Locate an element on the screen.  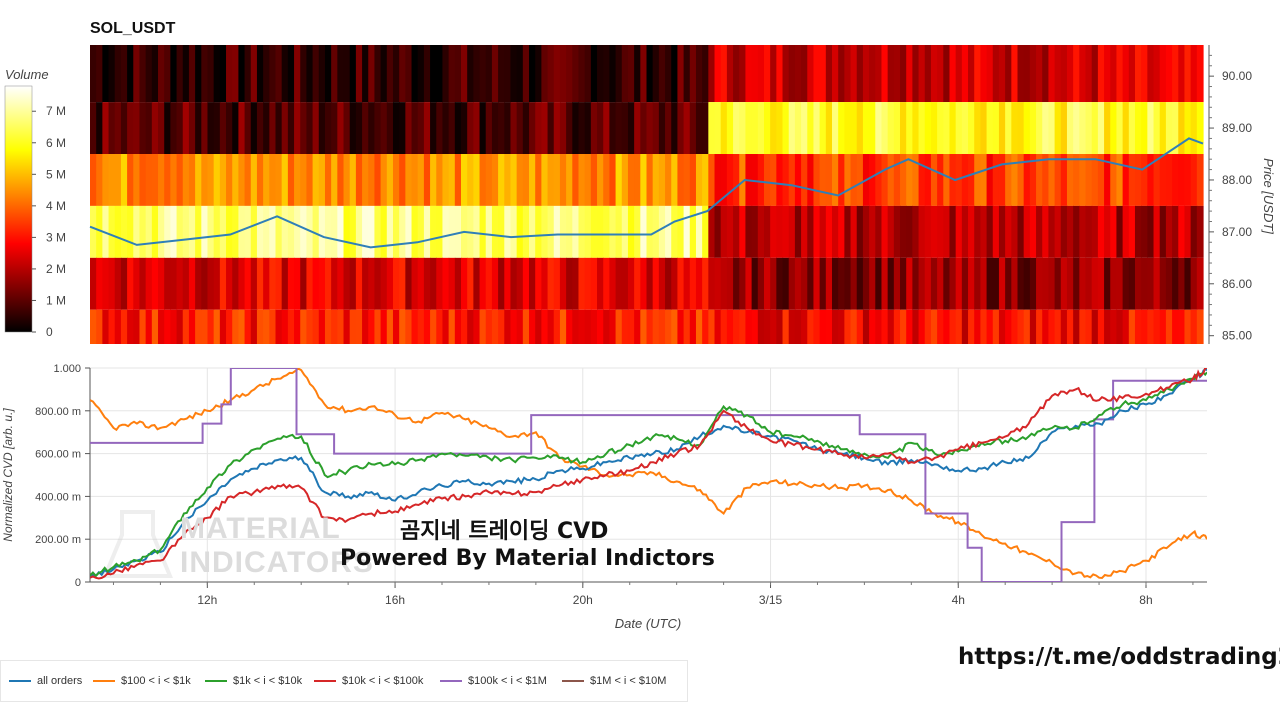
legend-item-1k-10k: $1k < i < $10k is located at coordinates (253, 681).